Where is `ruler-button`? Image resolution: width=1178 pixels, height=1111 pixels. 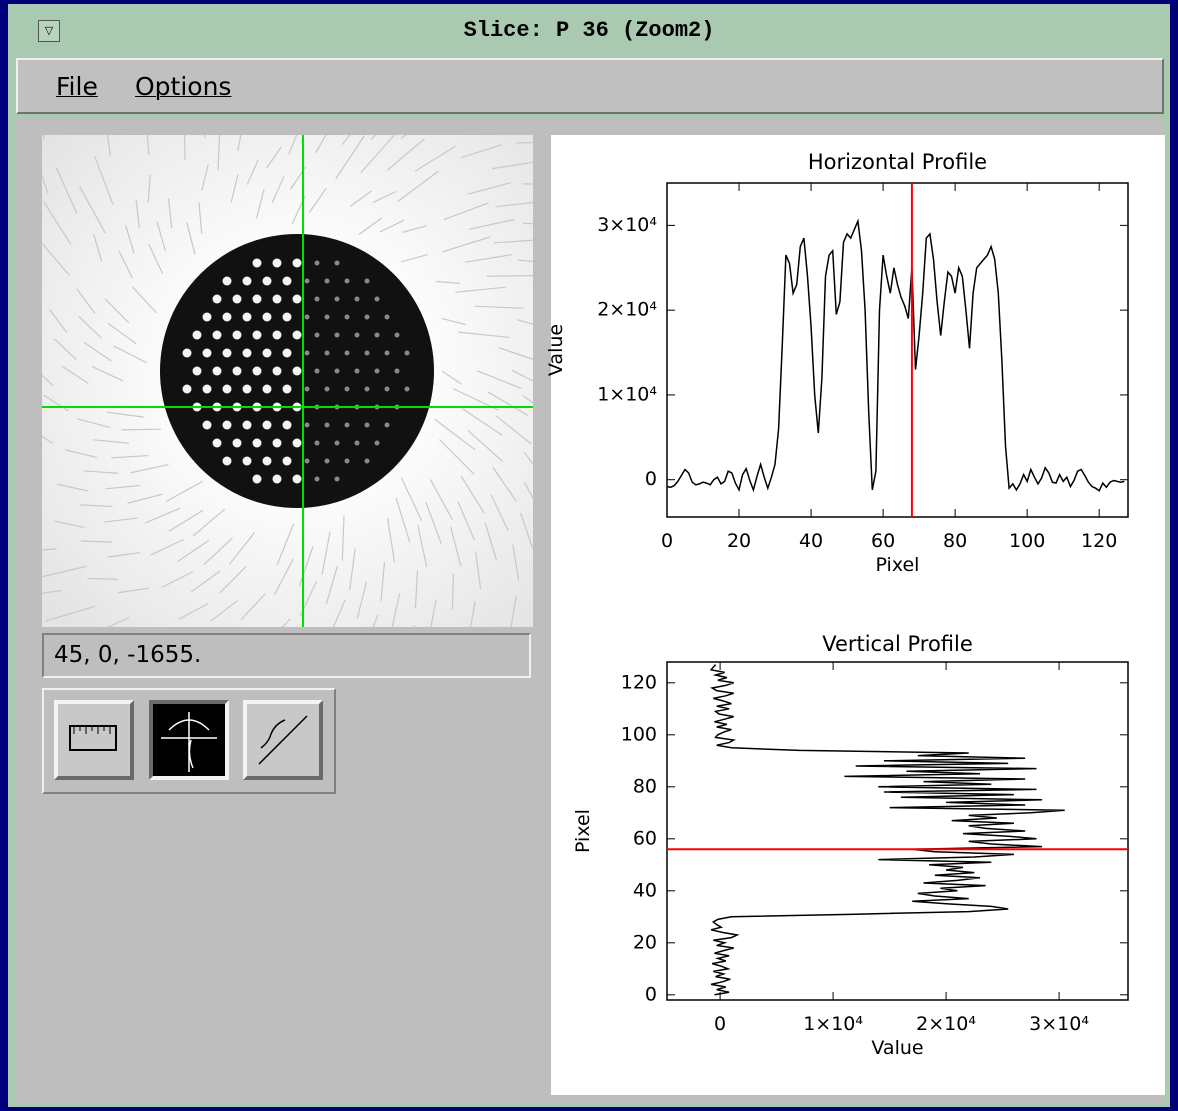
ruler-button is located at coordinates (94, 740).